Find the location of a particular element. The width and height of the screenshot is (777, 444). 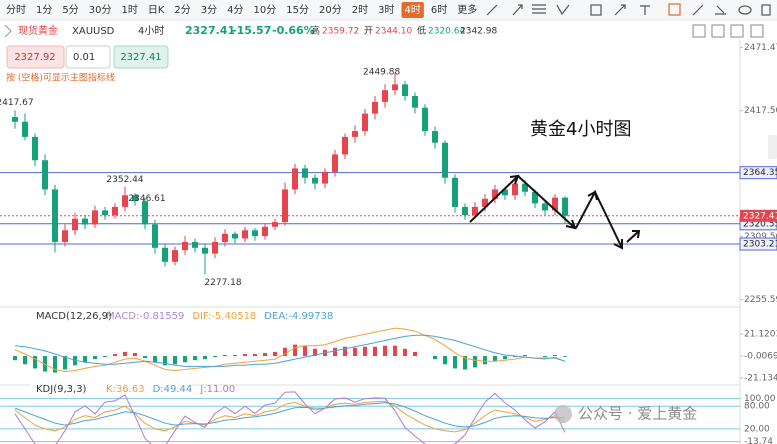

step-box is located at coordinates (88, 57).